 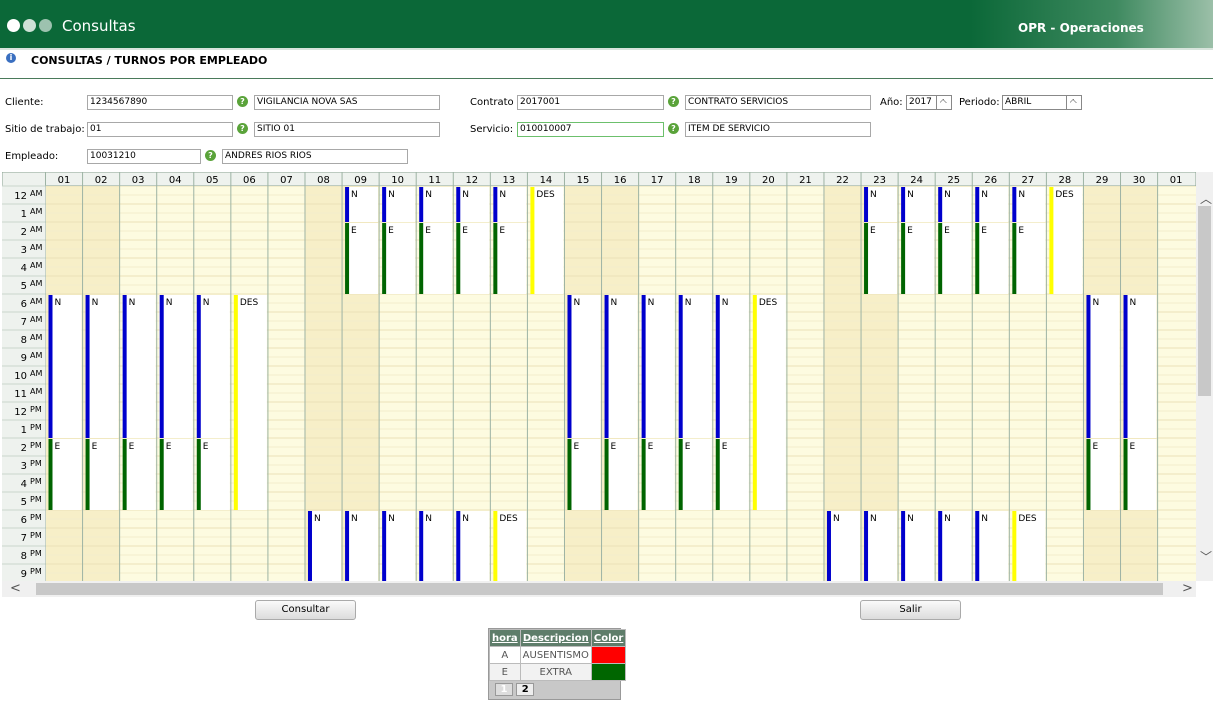 I want to click on text-input: 010010007, so click(x=590, y=129).